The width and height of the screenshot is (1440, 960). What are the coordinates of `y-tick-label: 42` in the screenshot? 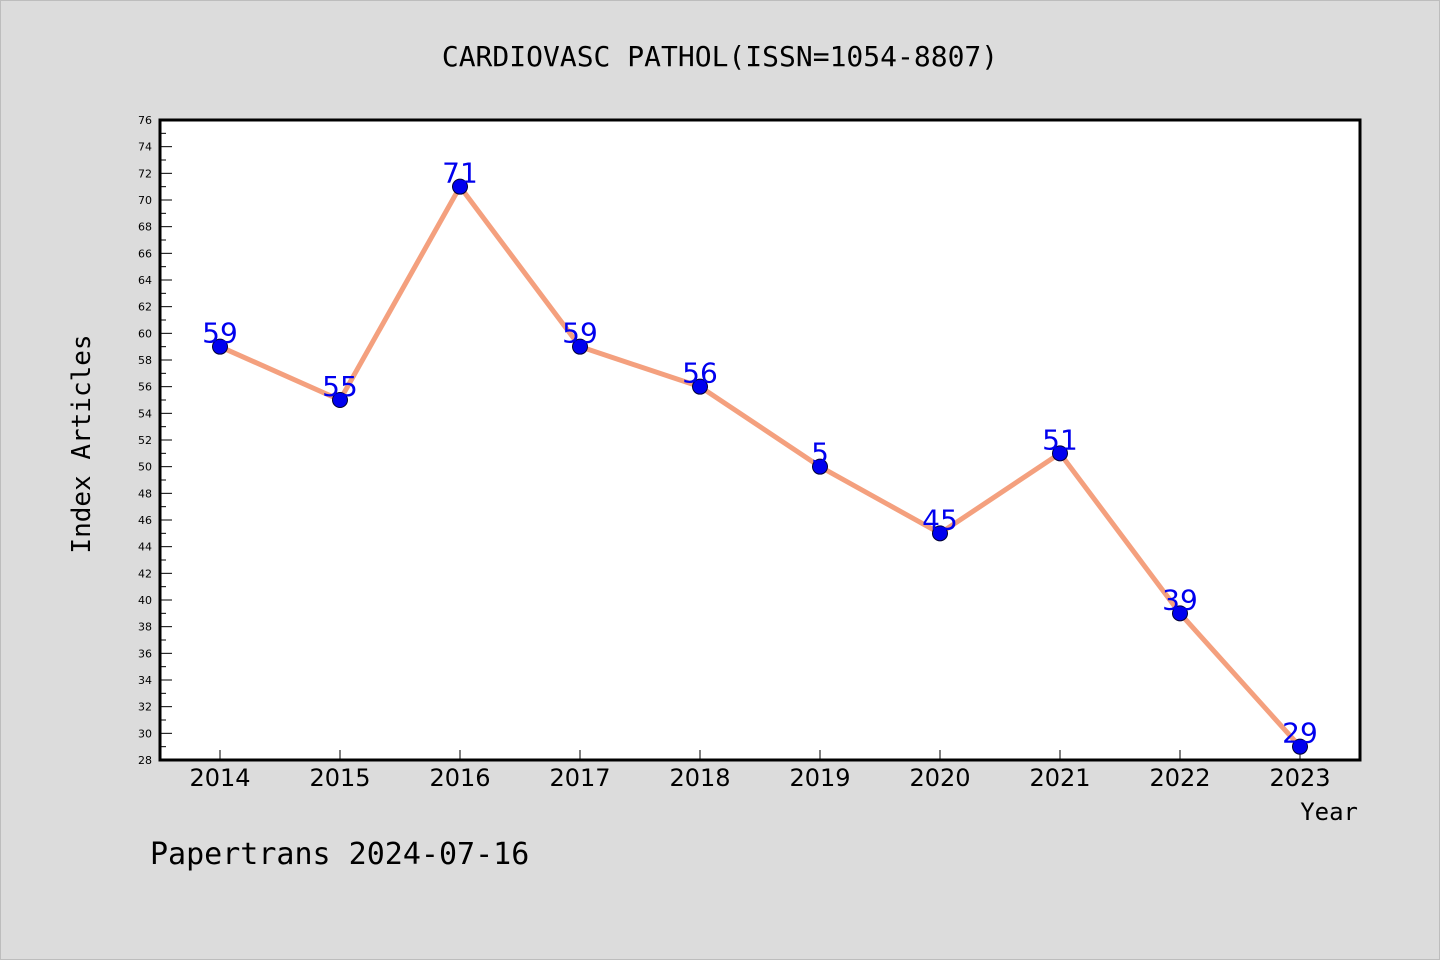 It's located at (145, 573).